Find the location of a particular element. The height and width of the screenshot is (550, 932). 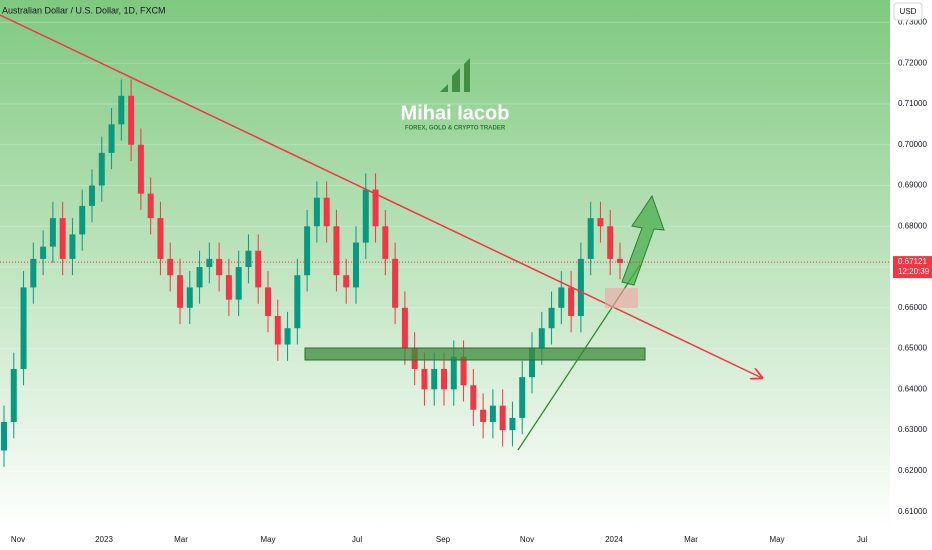

watermark: Mihai Iacob FOREX, GOLD & CRYPTO TRADER is located at coordinates (455, 95).